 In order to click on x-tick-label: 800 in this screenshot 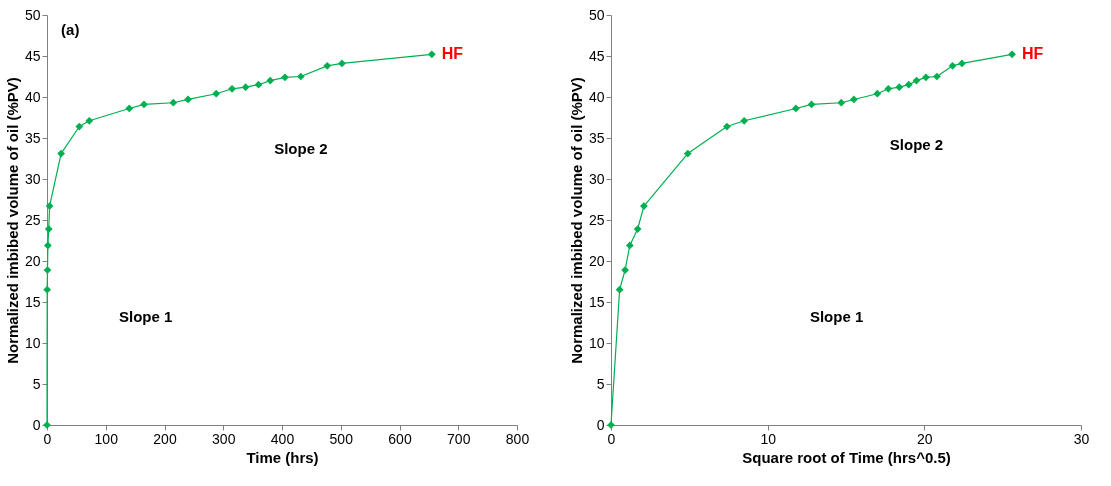, I will do `click(517, 438)`.